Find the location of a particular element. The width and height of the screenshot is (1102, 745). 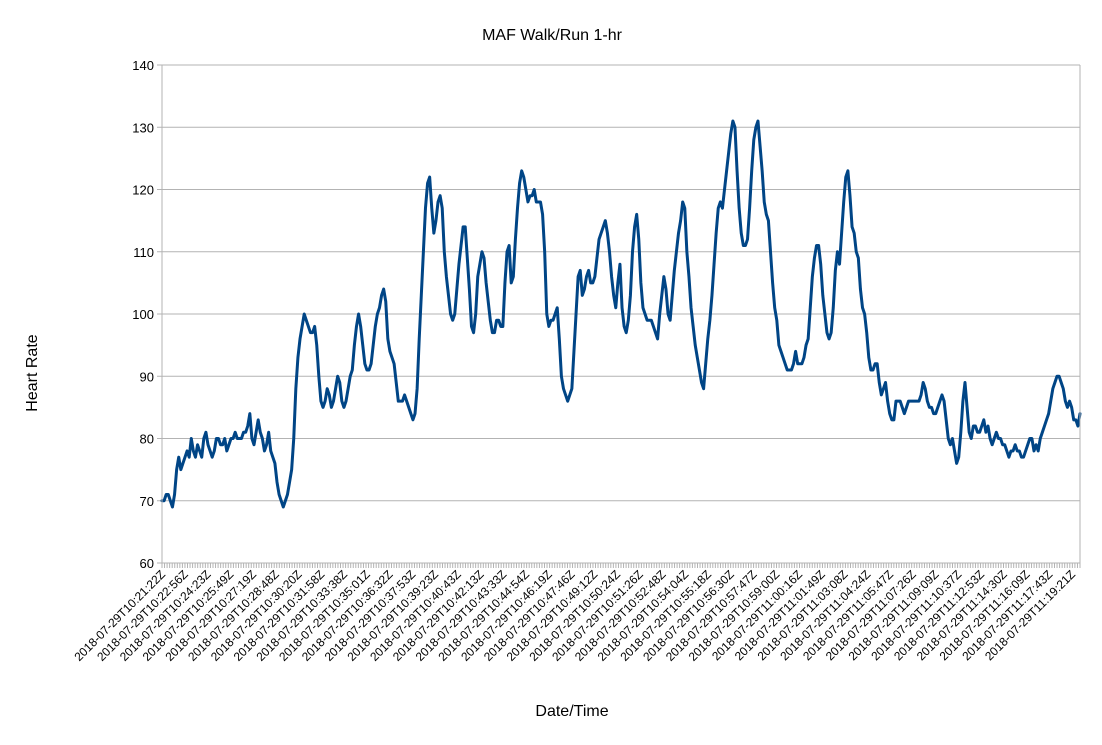

y-axis-ticks: 60 70 80 90 100 110 120 130 140 is located at coordinates (143, 314).